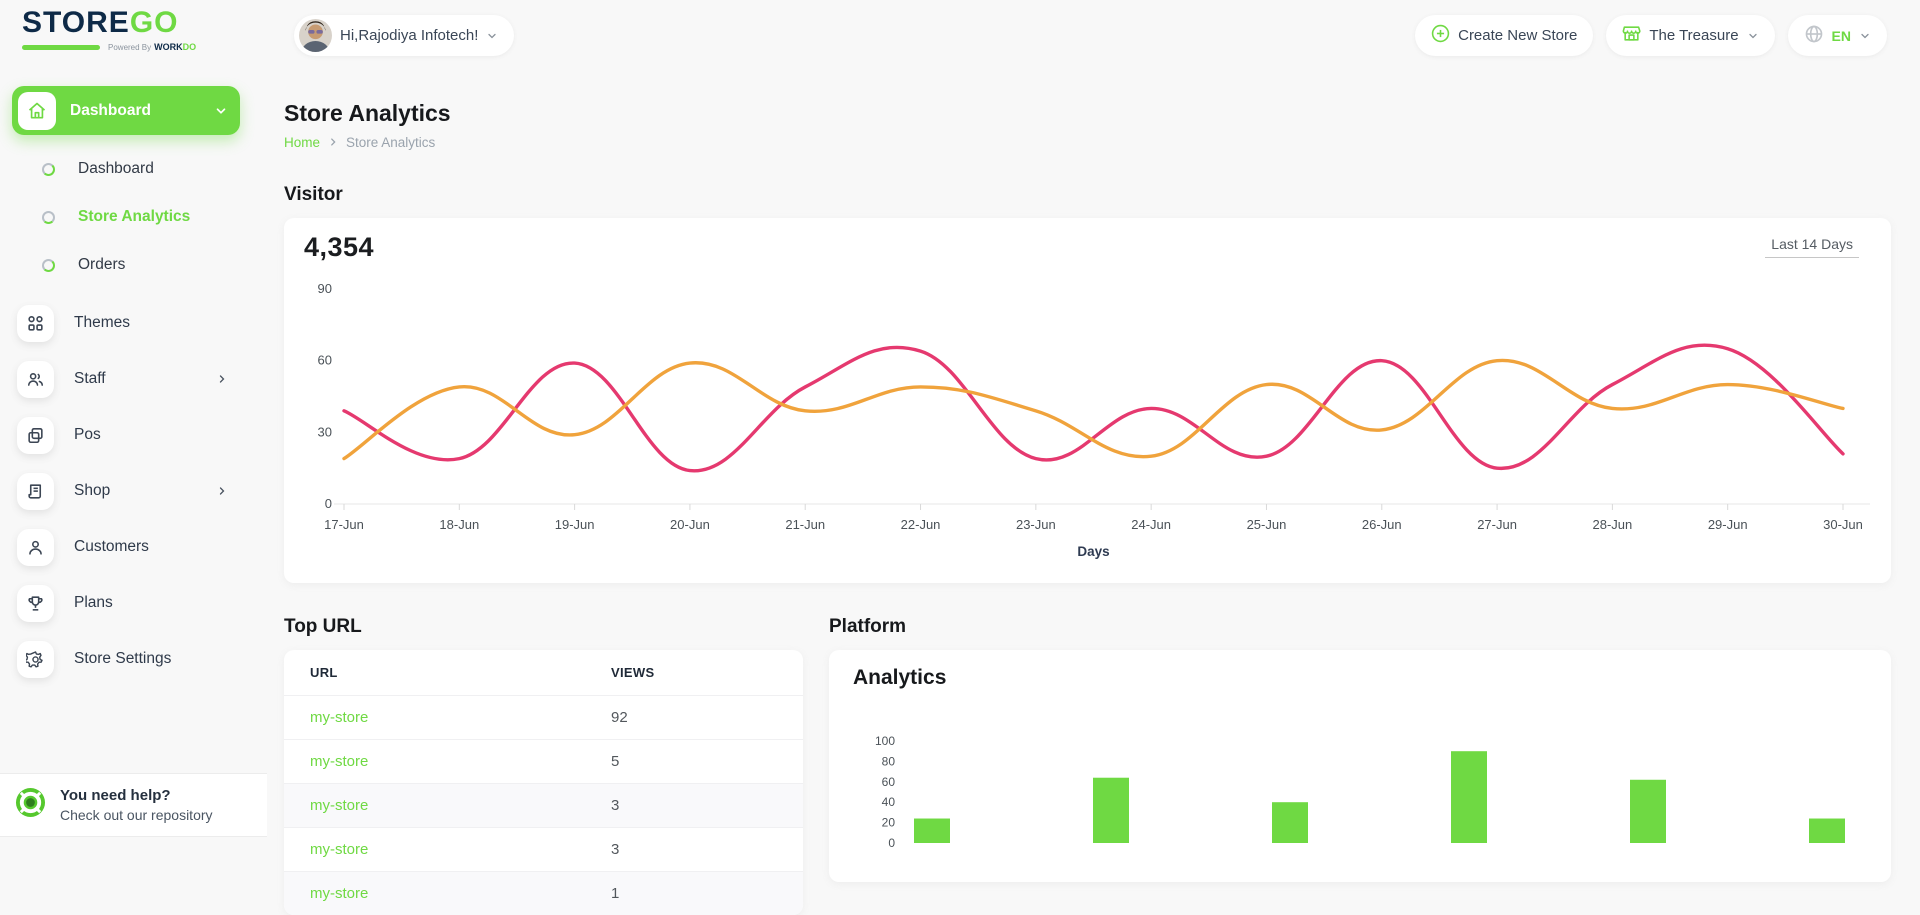  What do you see at coordinates (30, 805) in the screenshot?
I see `lifebuoy-icon` at bounding box center [30, 805].